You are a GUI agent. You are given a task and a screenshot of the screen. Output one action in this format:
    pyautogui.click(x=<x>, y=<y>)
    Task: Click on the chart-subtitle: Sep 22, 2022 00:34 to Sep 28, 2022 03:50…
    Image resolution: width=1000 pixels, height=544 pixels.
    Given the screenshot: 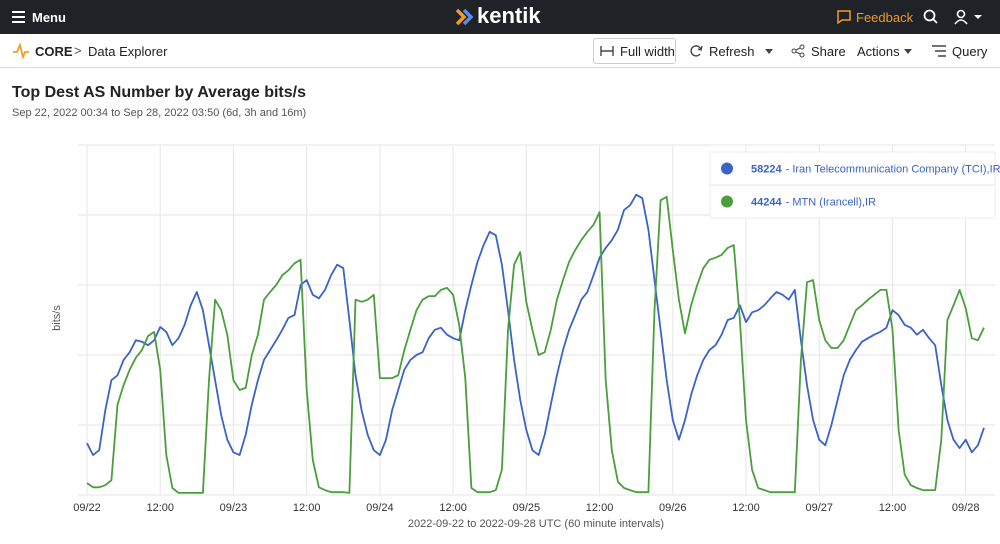 What is the action you would take?
    pyautogui.click(x=159, y=113)
    